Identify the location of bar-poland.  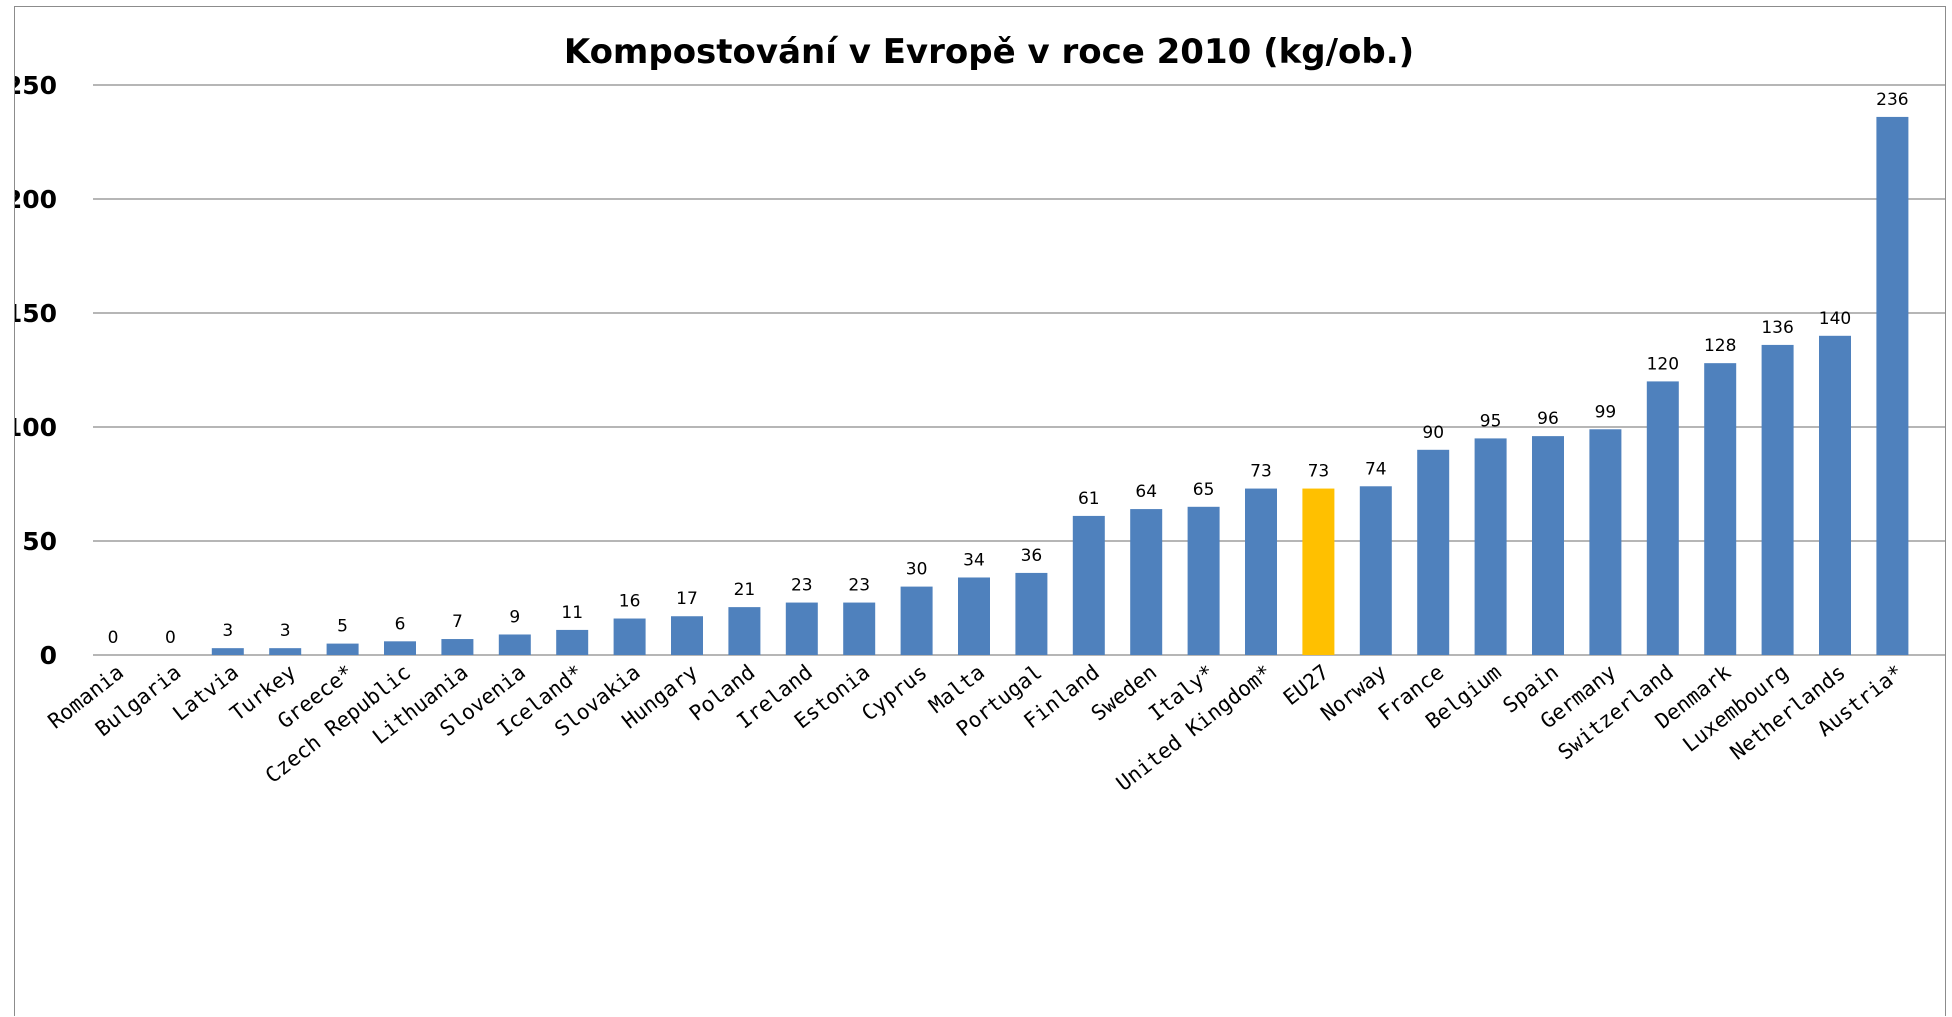
(744, 631).